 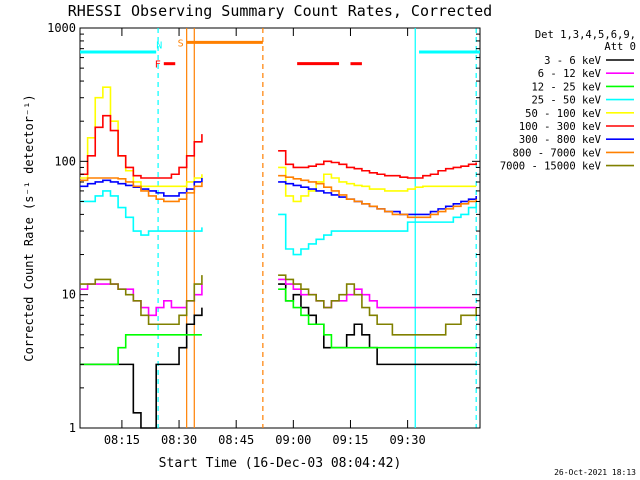 What do you see at coordinates (280, 54) in the screenshot?
I see `annotation-bars: S FN` at bounding box center [280, 54].